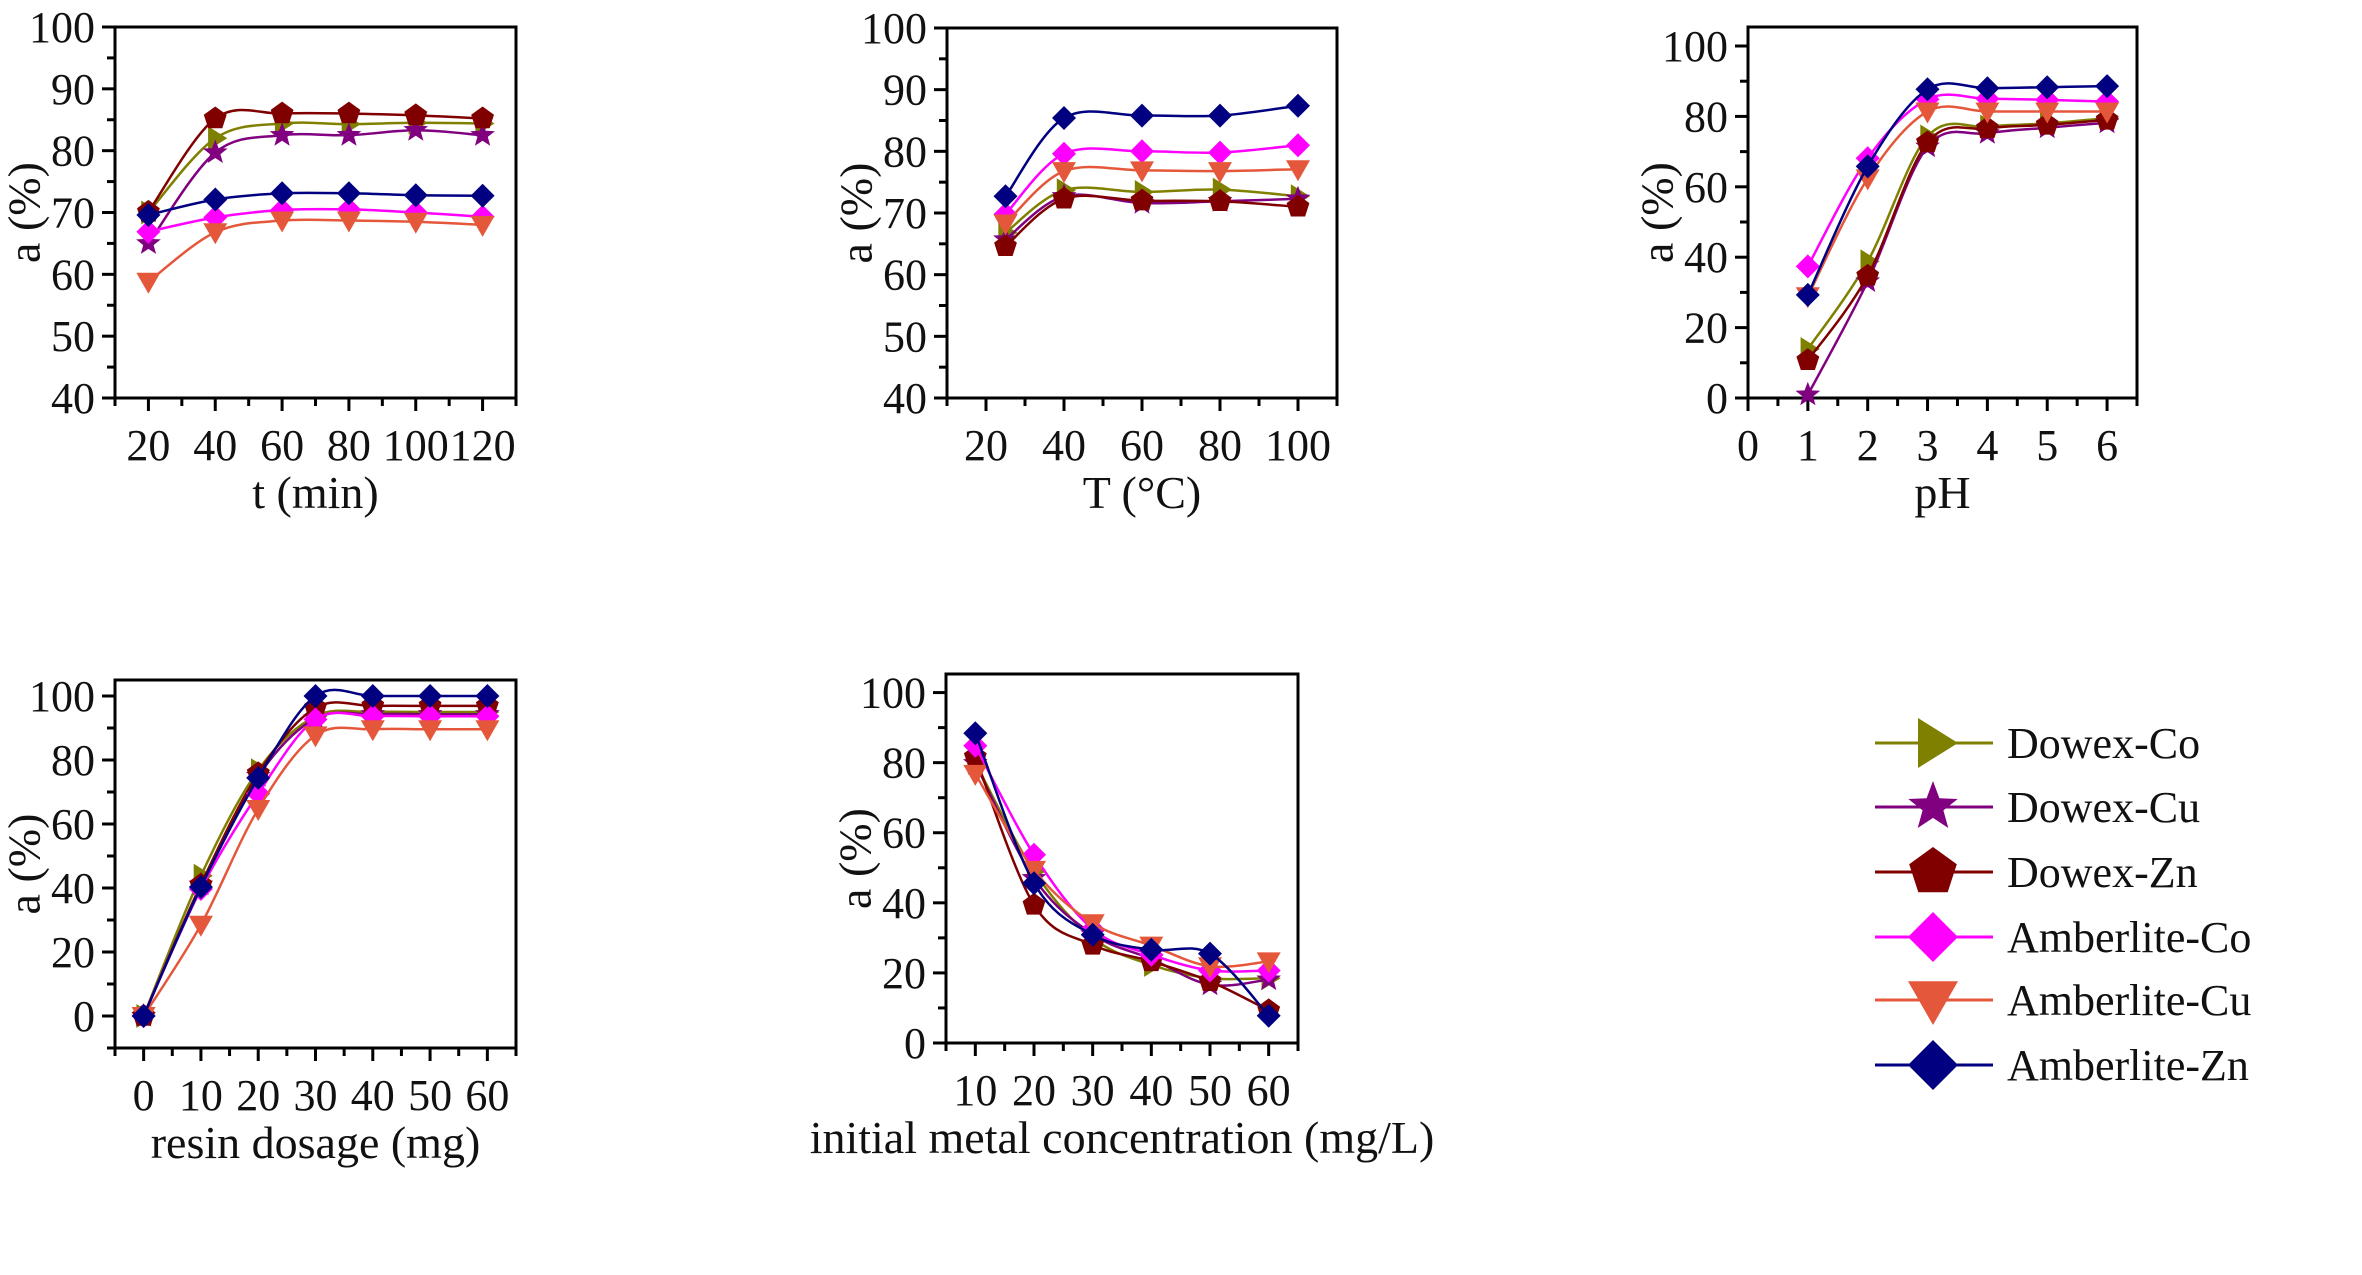 The height and width of the screenshot is (1275, 2362). Describe the element at coordinates (73, 89) in the screenshot. I see `y-tick-label: 90` at that location.